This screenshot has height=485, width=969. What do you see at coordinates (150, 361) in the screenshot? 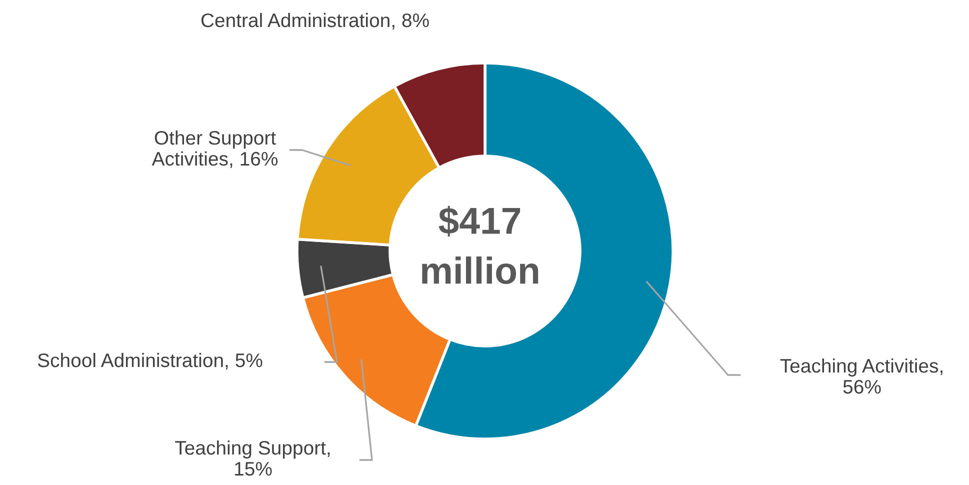
I see `slice-label: School Administration, 5%` at bounding box center [150, 361].